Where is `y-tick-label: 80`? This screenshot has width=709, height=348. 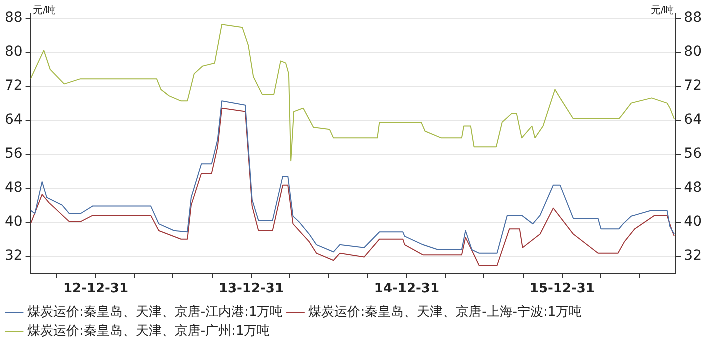 y-tick-label: 80 is located at coordinates (13, 52).